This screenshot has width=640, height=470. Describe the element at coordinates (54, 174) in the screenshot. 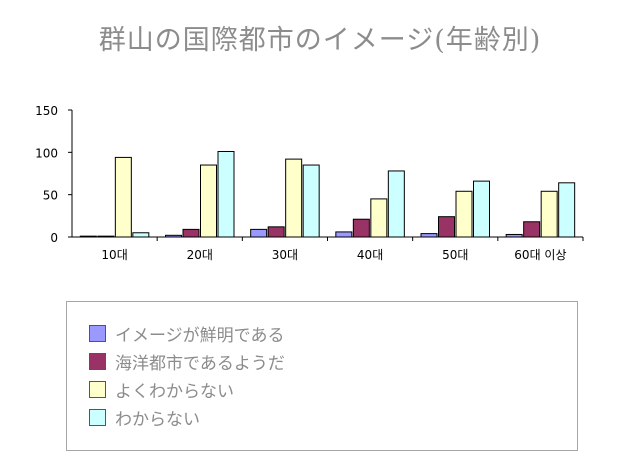

I see `y-axis: 0 50 100 150` at that location.